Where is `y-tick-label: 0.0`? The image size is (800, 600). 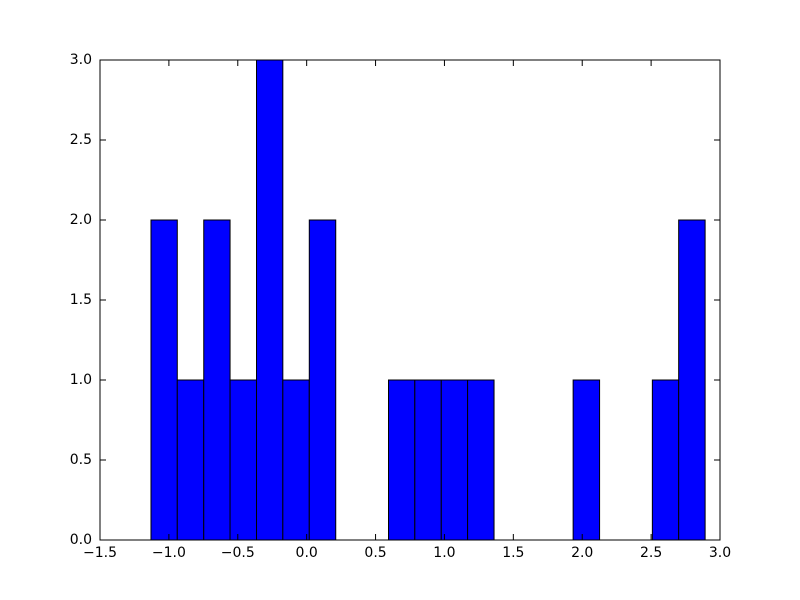 y-tick-label: 0.0 is located at coordinates (81, 540).